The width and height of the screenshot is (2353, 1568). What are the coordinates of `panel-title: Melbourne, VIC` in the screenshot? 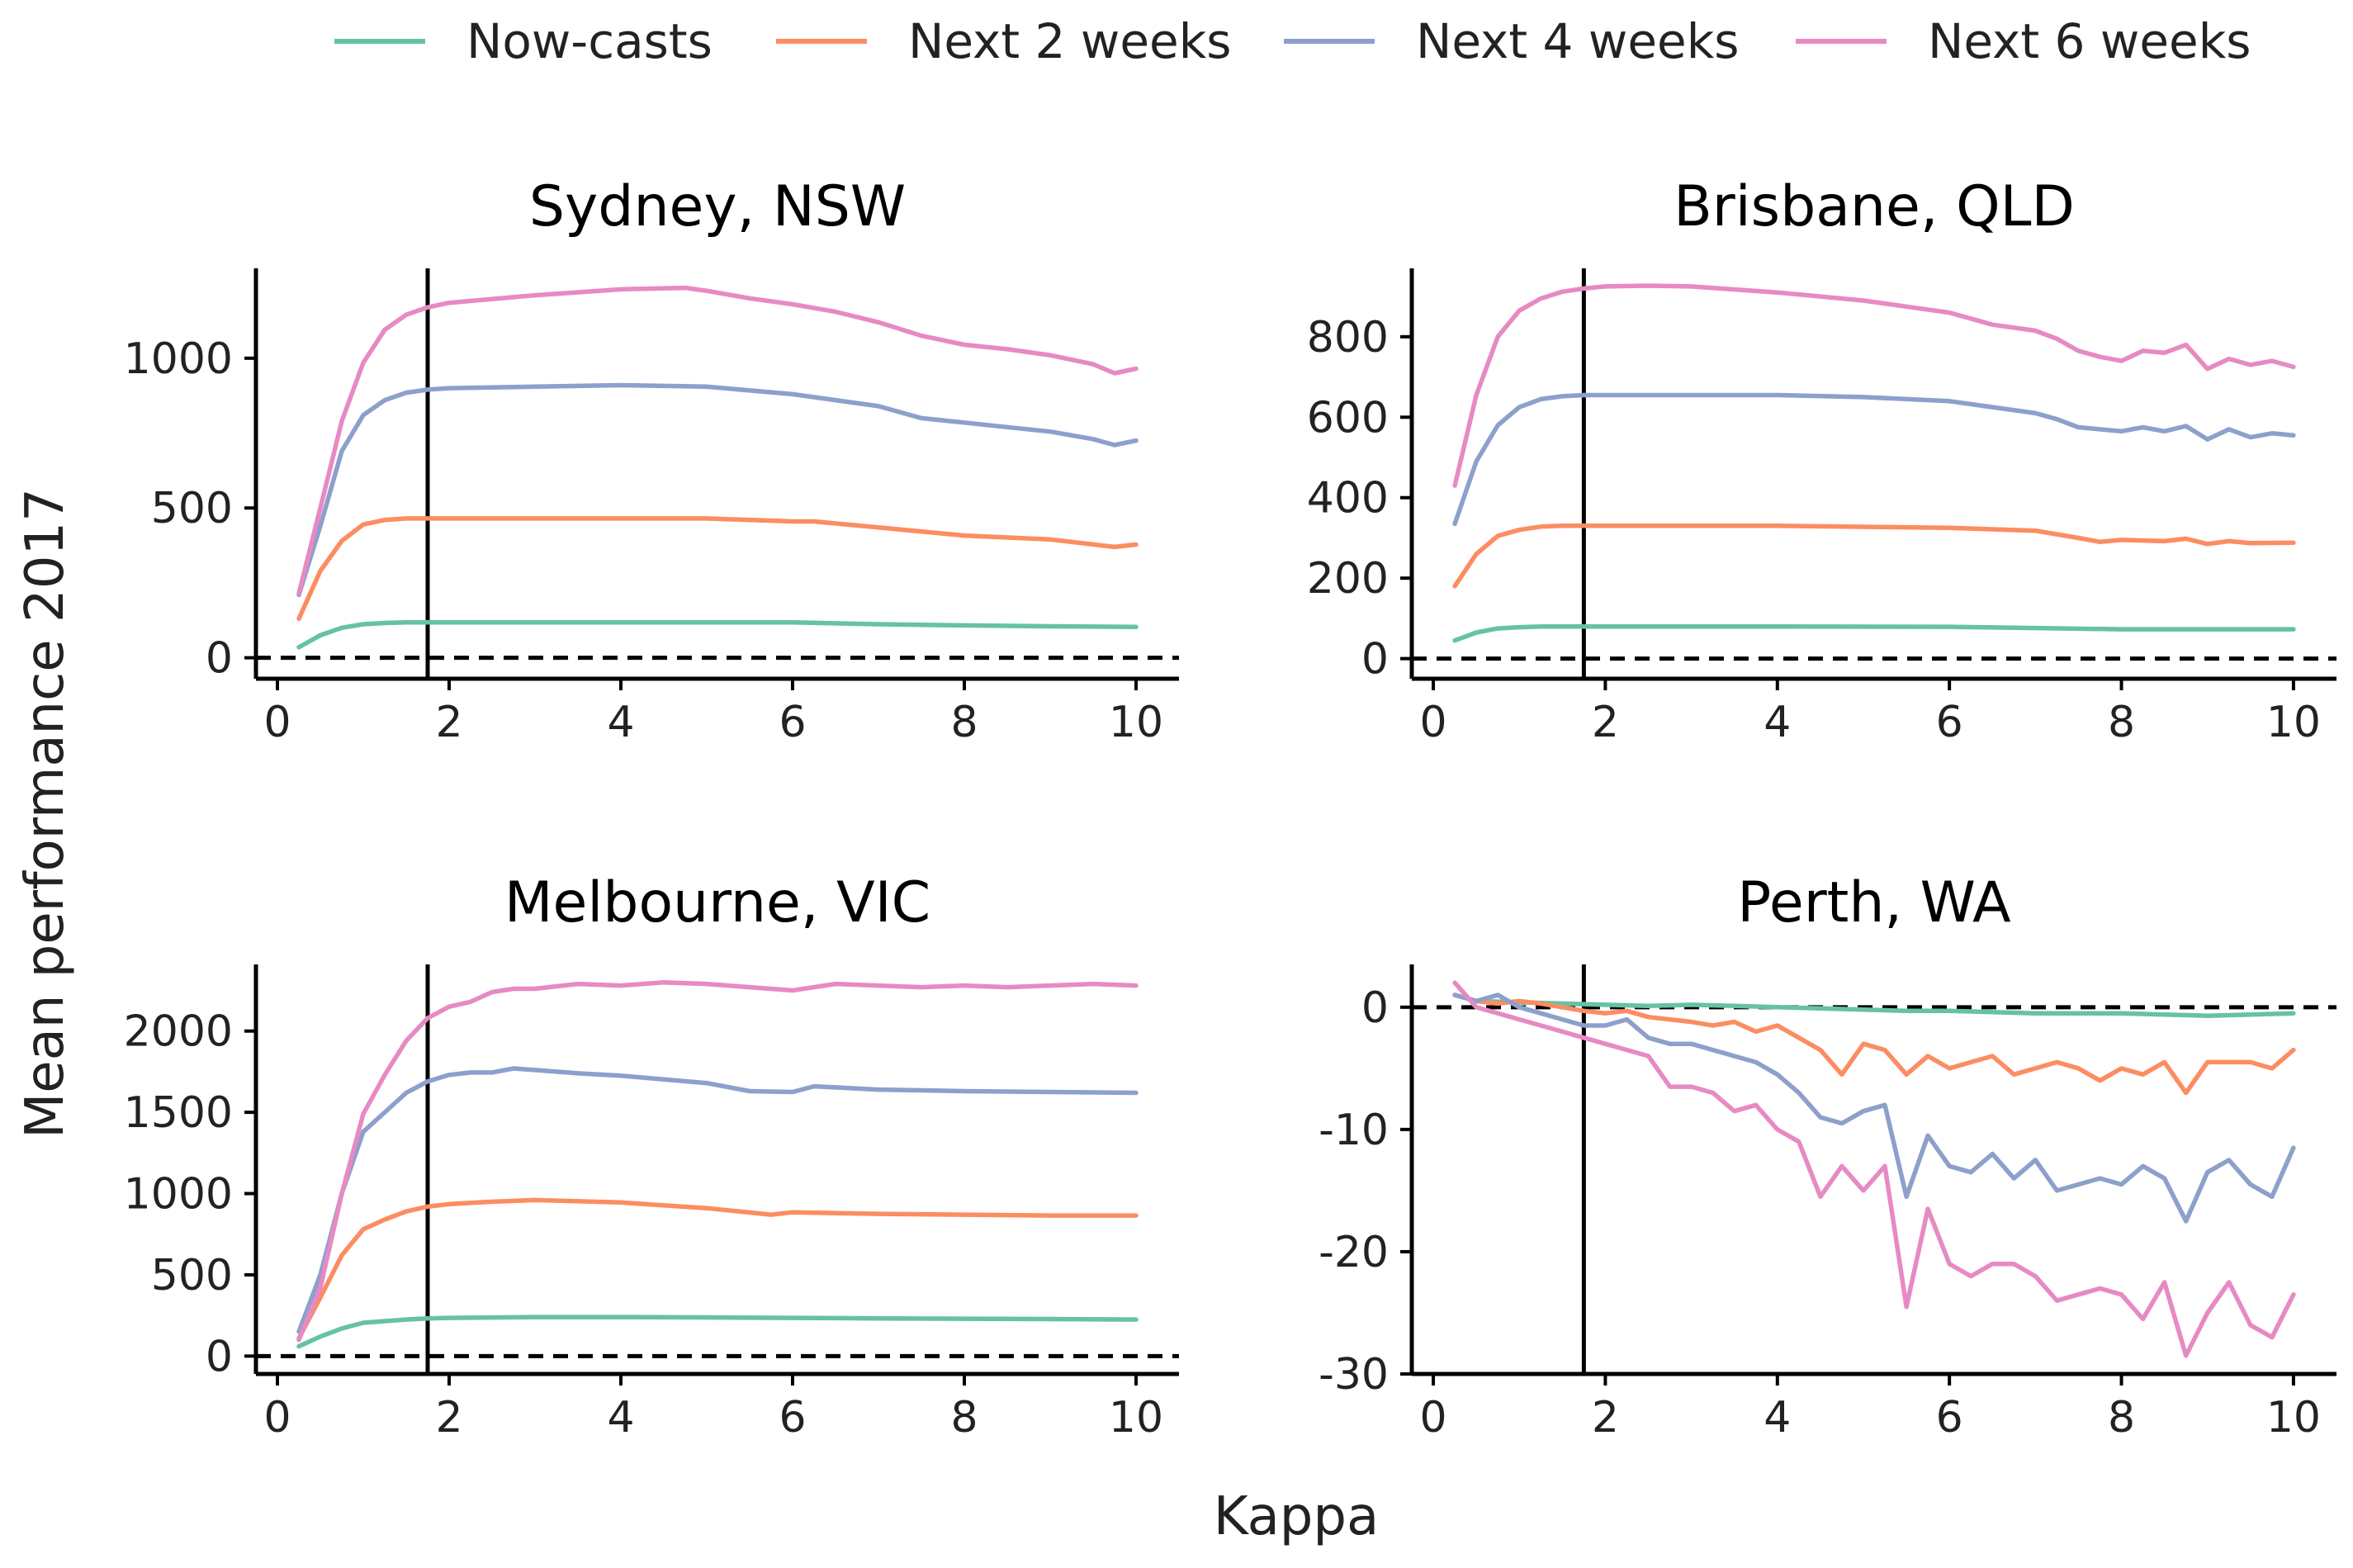 It's located at (717, 903).